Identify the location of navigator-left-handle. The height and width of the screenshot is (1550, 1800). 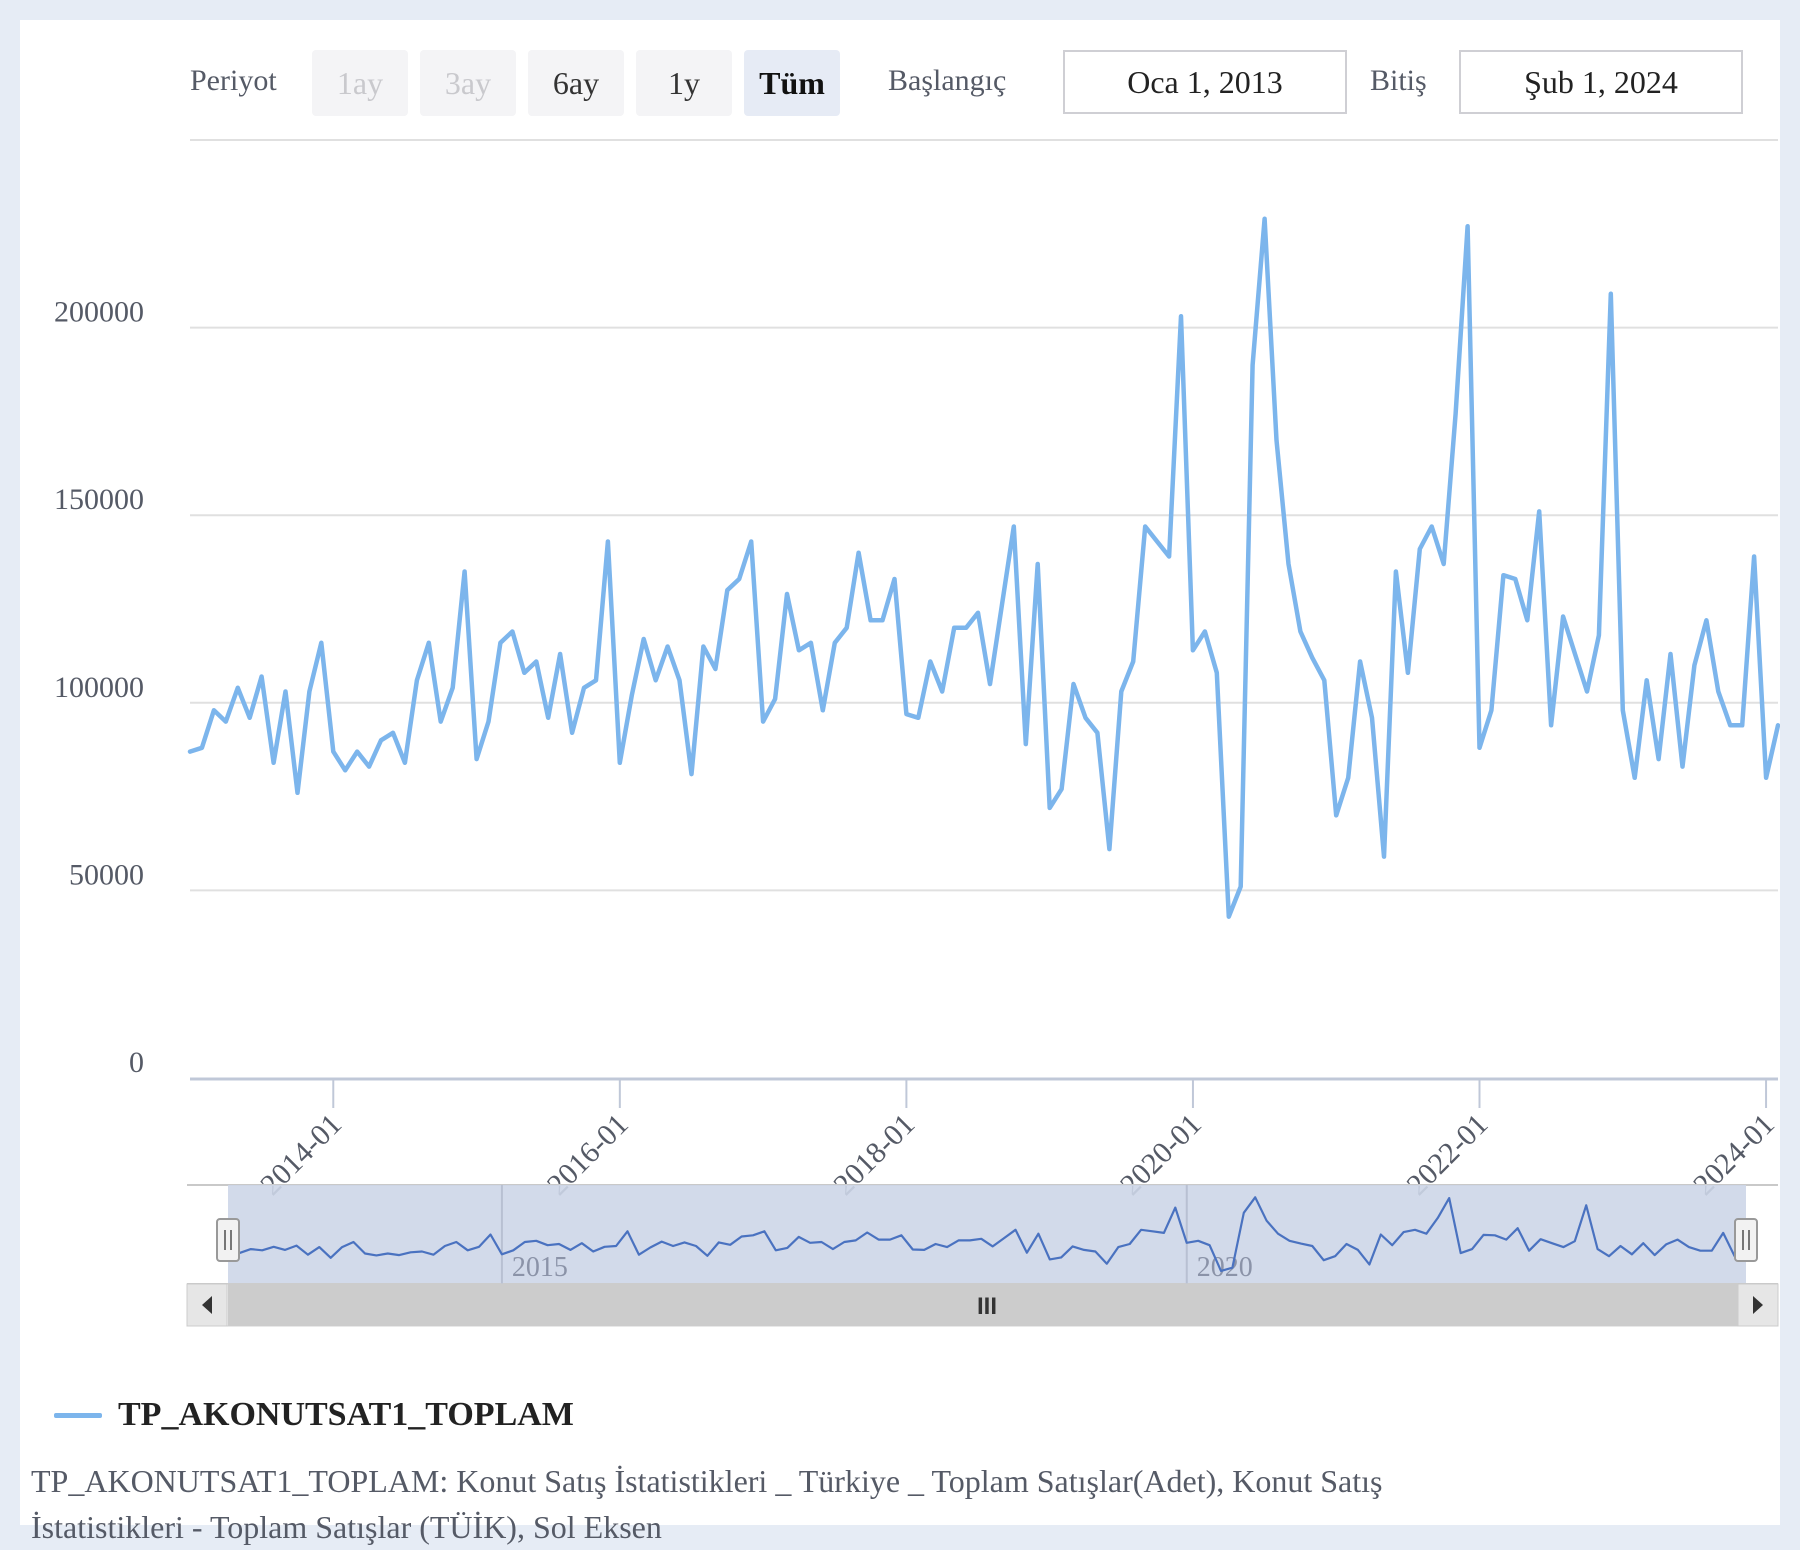
(228, 1240).